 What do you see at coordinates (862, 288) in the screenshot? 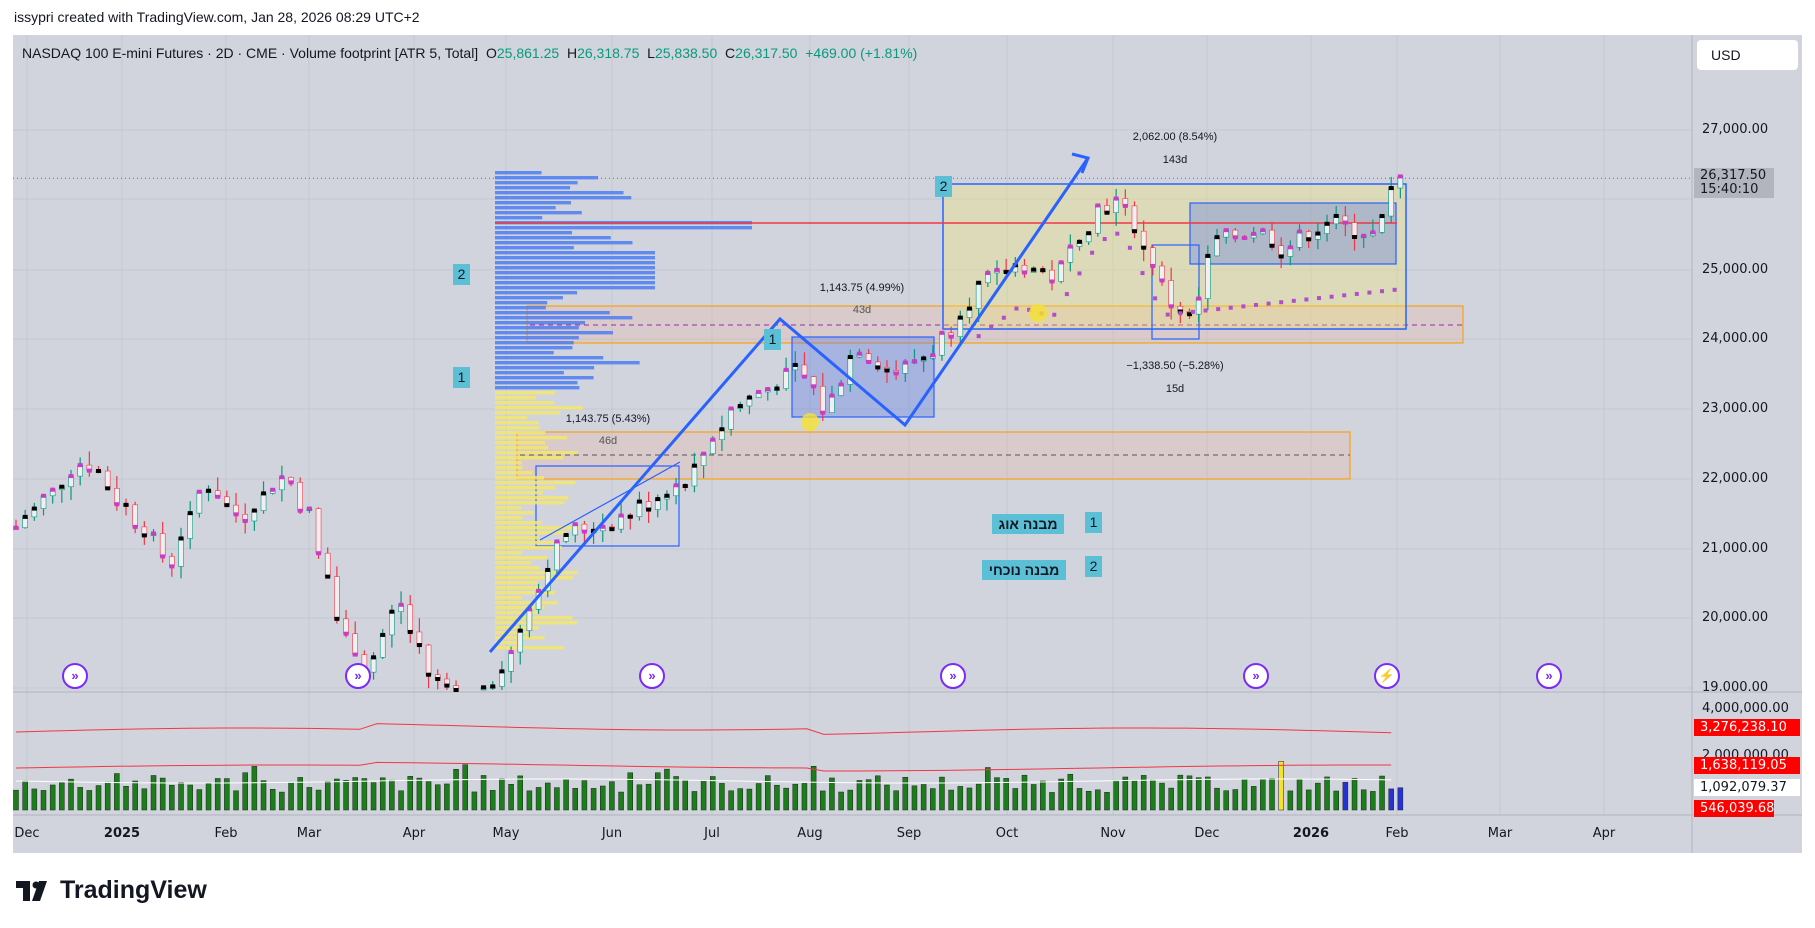
I see `measure-value: 1,143.75 (4.99%)` at bounding box center [862, 288].